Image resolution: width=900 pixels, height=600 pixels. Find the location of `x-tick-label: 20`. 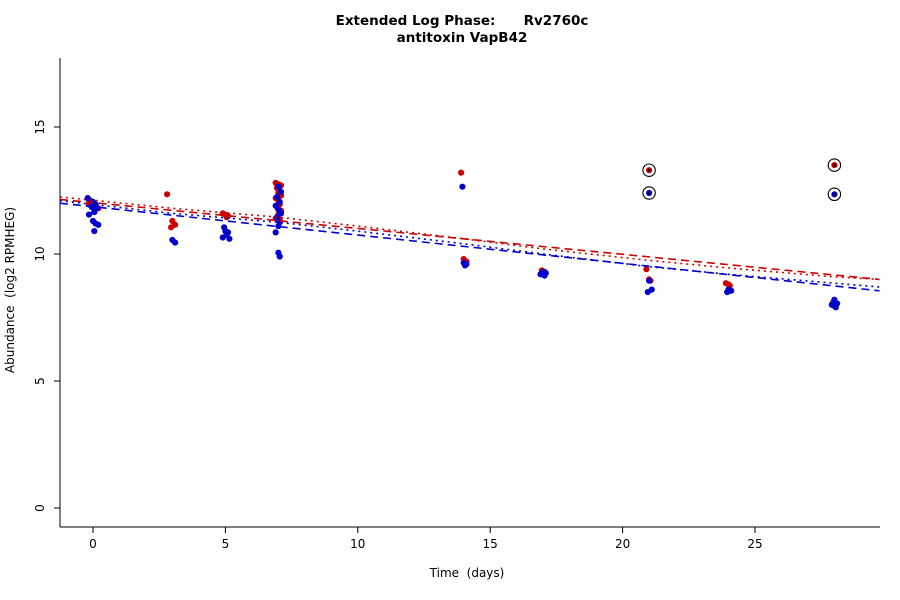

x-tick-label: 20 is located at coordinates (622, 544).